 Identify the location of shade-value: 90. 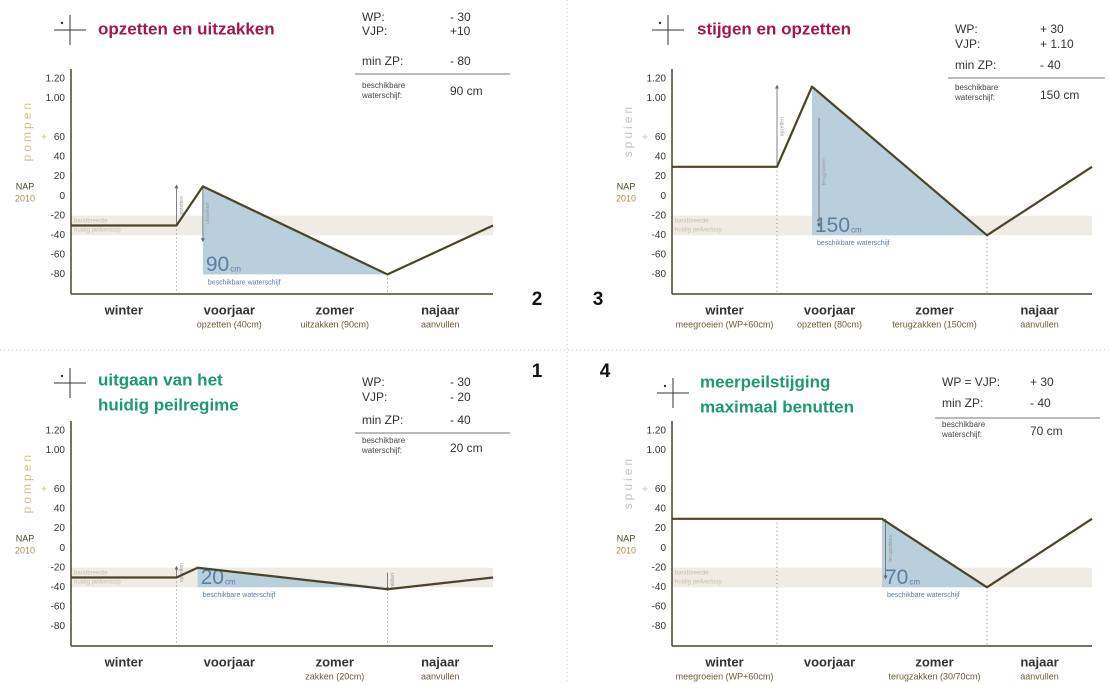
(217, 264).